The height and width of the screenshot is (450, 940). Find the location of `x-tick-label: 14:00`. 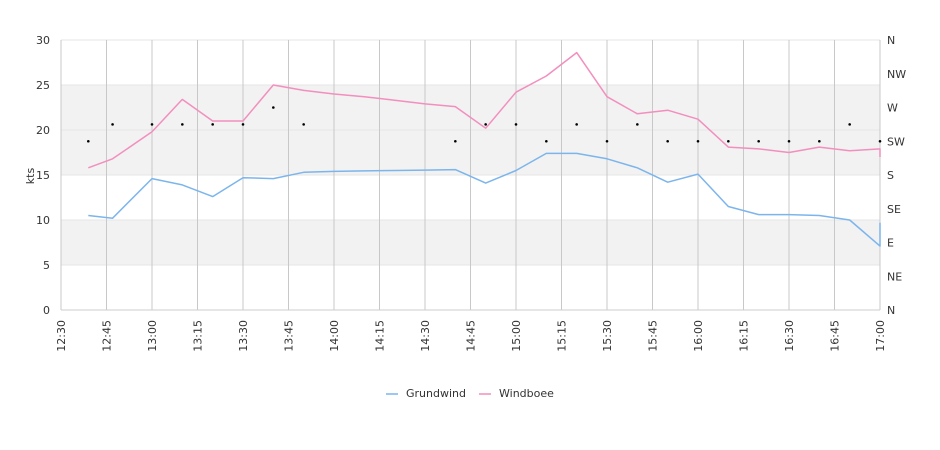

x-tick-label: 14:00 is located at coordinates (334, 336).